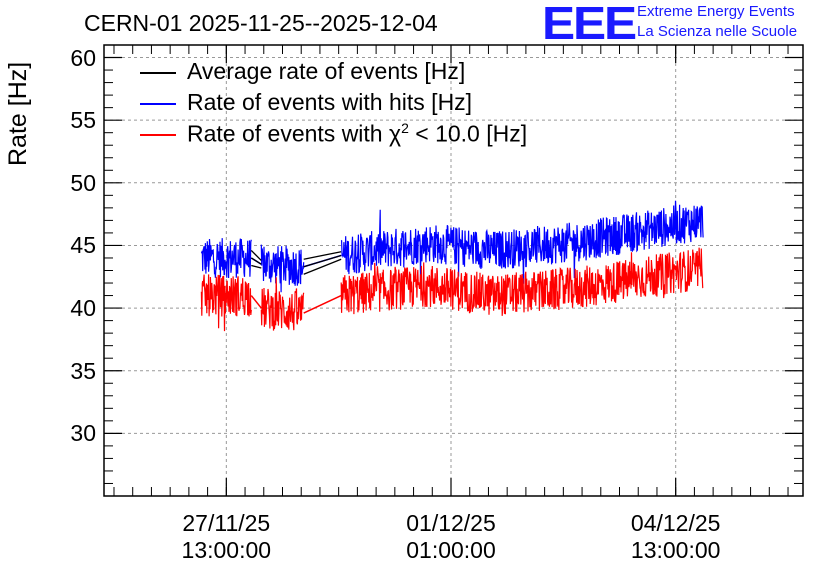 The height and width of the screenshot is (572, 836). Describe the element at coordinates (717, 31) in the screenshot. I see `logo-line-2: La Scienza nelle Scuole` at that location.